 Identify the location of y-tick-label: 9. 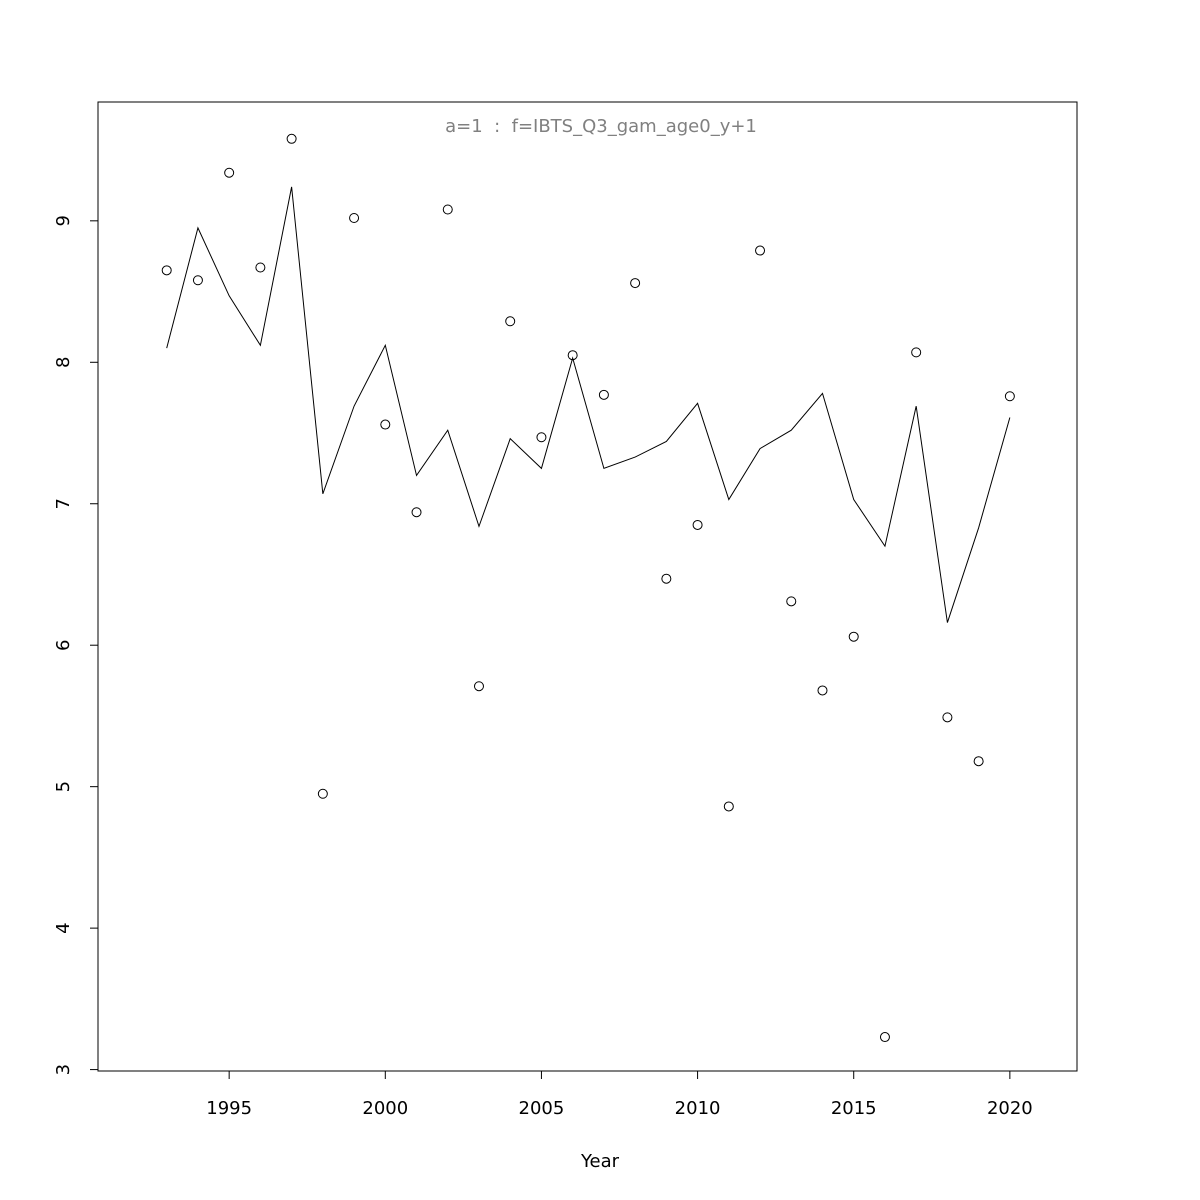
(63, 220).